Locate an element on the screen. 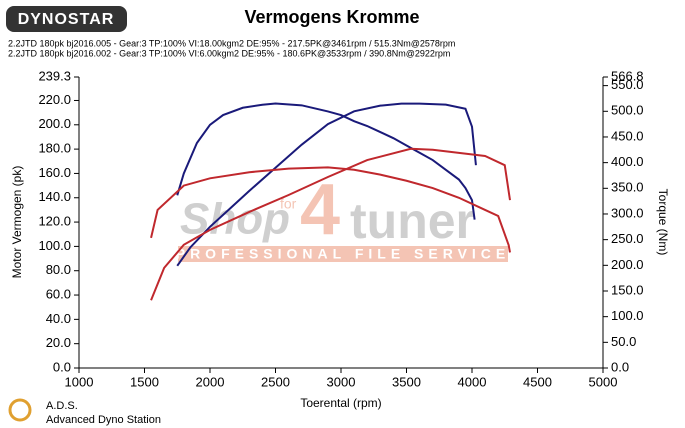 This screenshot has width=685, height=428. y-tick-label: 20.0 is located at coordinates (58, 342).